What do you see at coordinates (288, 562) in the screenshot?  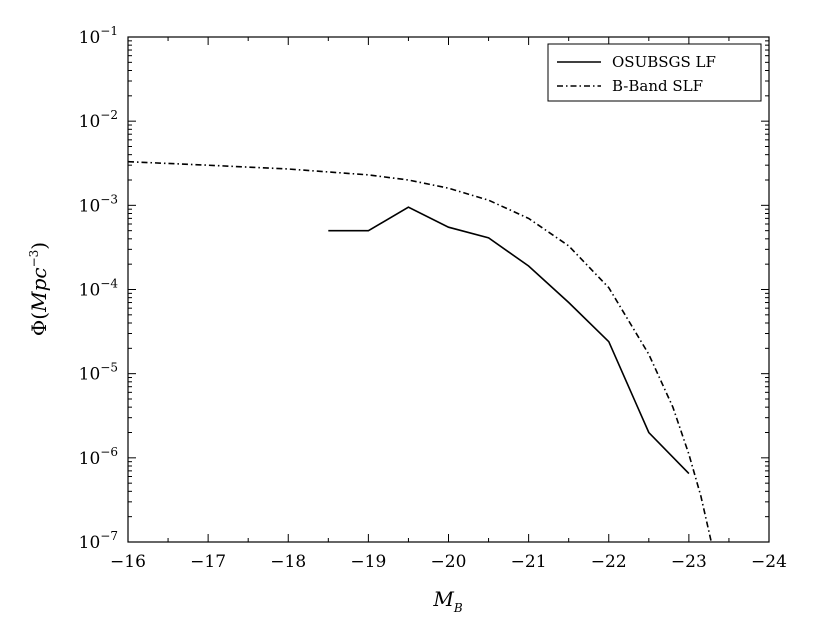 I see `x-tick-label: −18` at bounding box center [288, 562].